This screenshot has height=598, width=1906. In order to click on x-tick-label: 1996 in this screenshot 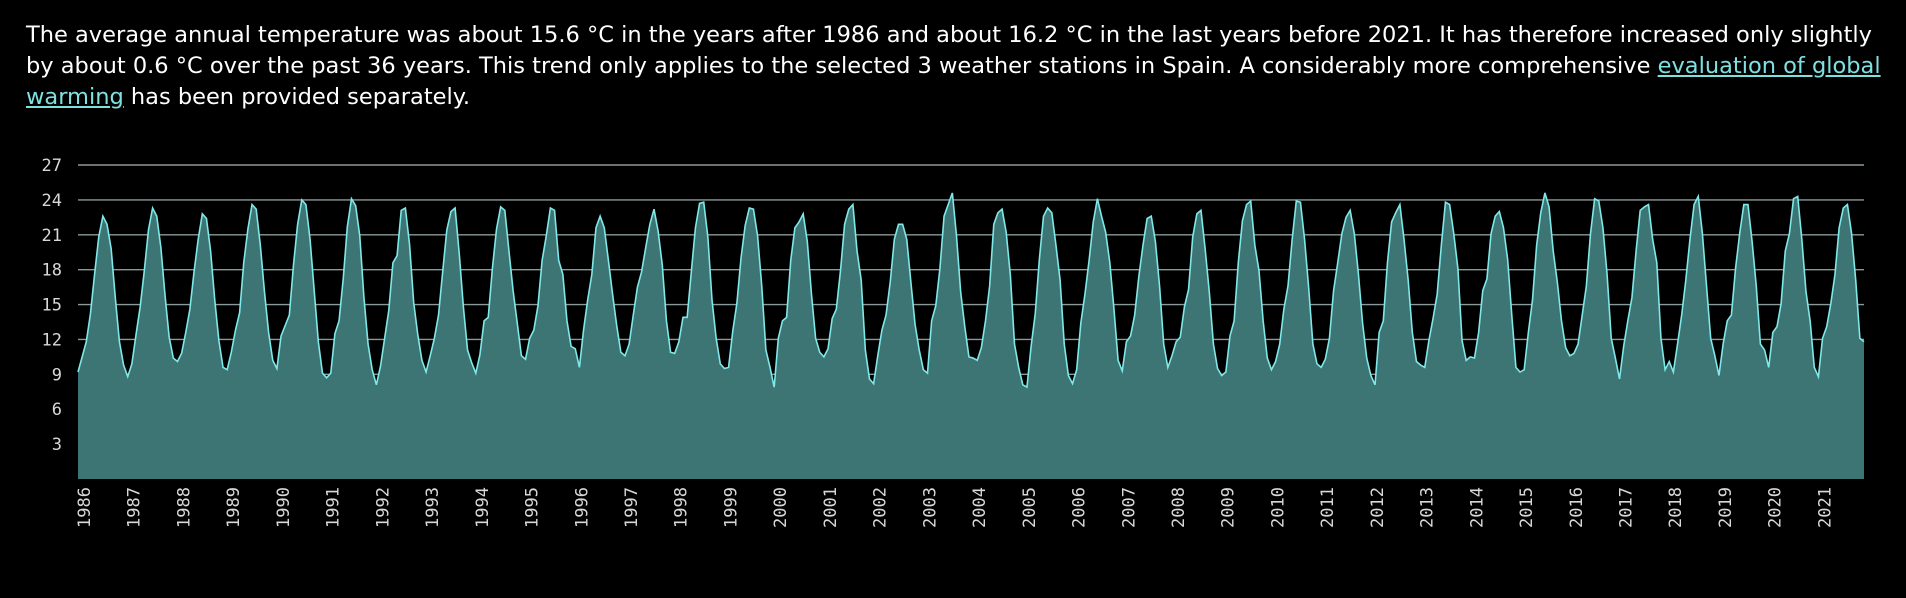, I will do `click(582, 507)`.